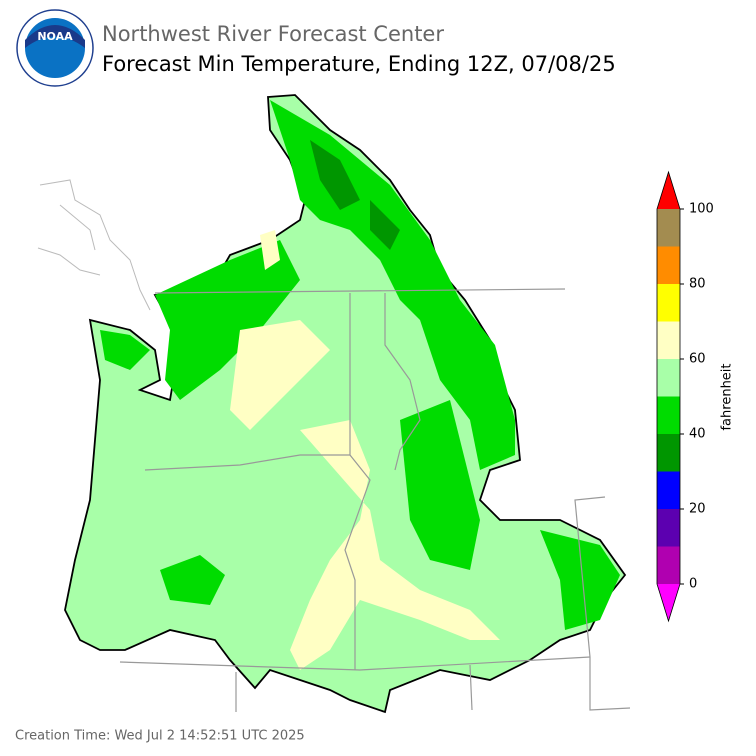  What do you see at coordinates (727, 396) in the screenshot?
I see `colorbar-label: fahrenheit` at bounding box center [727, 396].